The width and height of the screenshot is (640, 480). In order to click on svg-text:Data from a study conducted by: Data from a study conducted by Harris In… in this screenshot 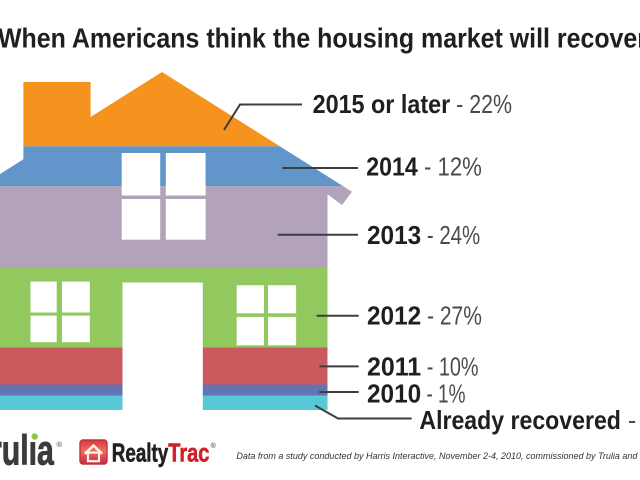, I will do `click(438, 456)`.